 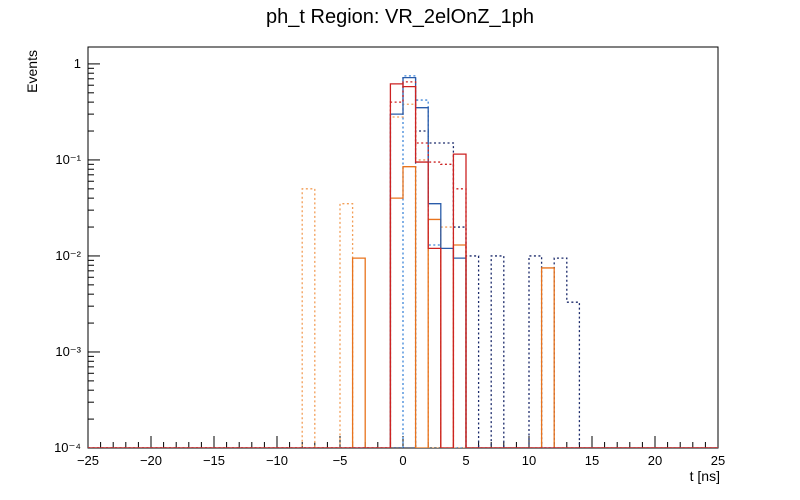 I want to click on svg-text: −25, so click(x=88, y=460).